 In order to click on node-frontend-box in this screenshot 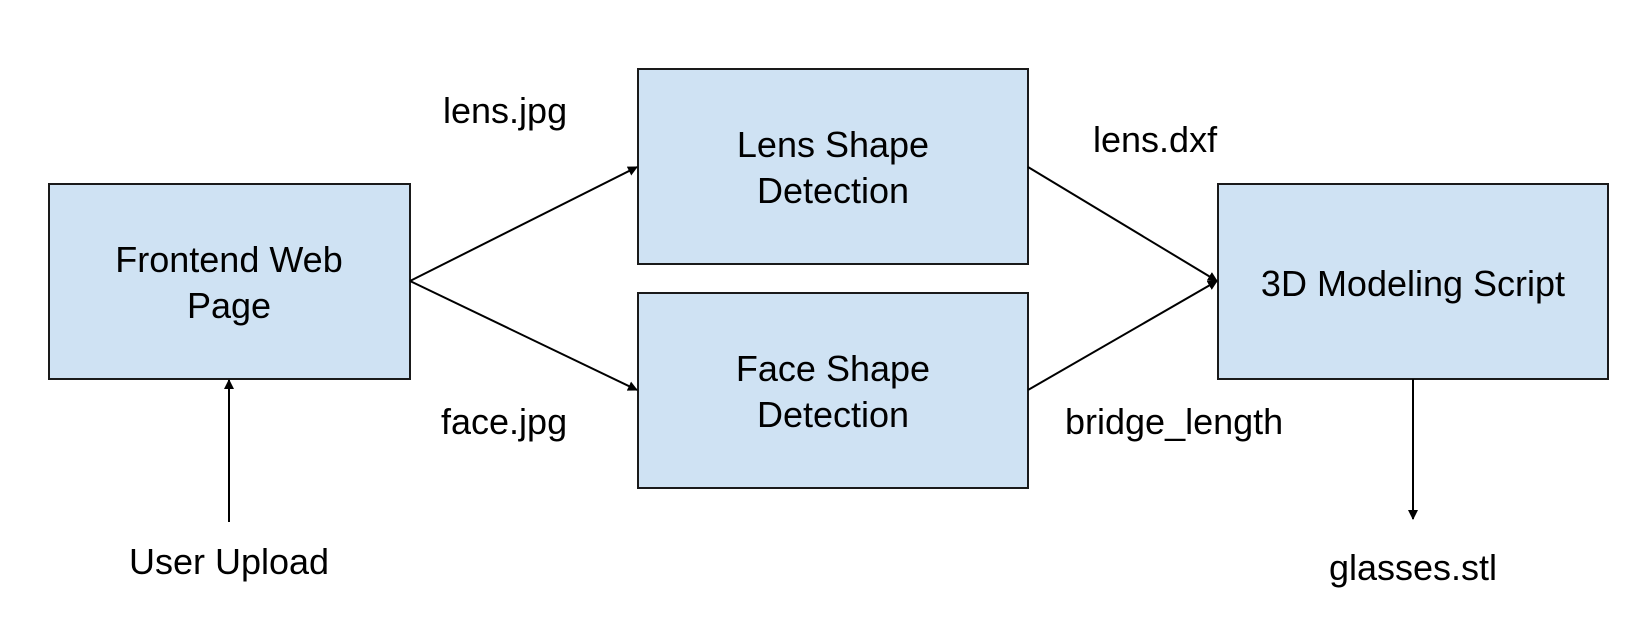, I will do `click(229, 281)`.